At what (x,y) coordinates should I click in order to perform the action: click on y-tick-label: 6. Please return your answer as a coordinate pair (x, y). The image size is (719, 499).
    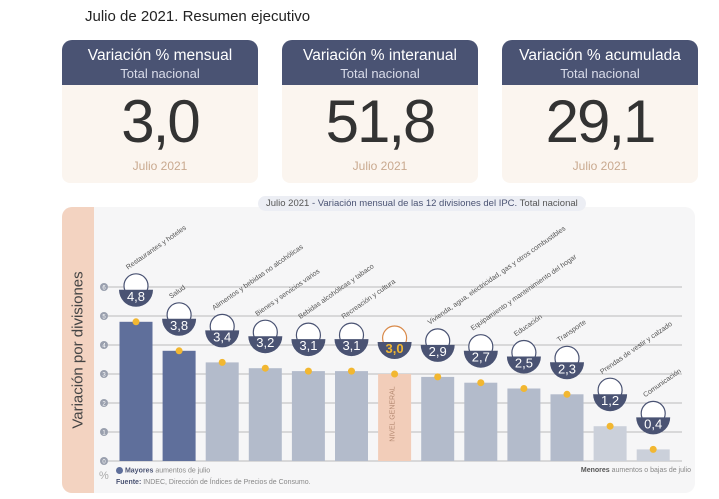
    Looking at the image, I should click on (104, 289).